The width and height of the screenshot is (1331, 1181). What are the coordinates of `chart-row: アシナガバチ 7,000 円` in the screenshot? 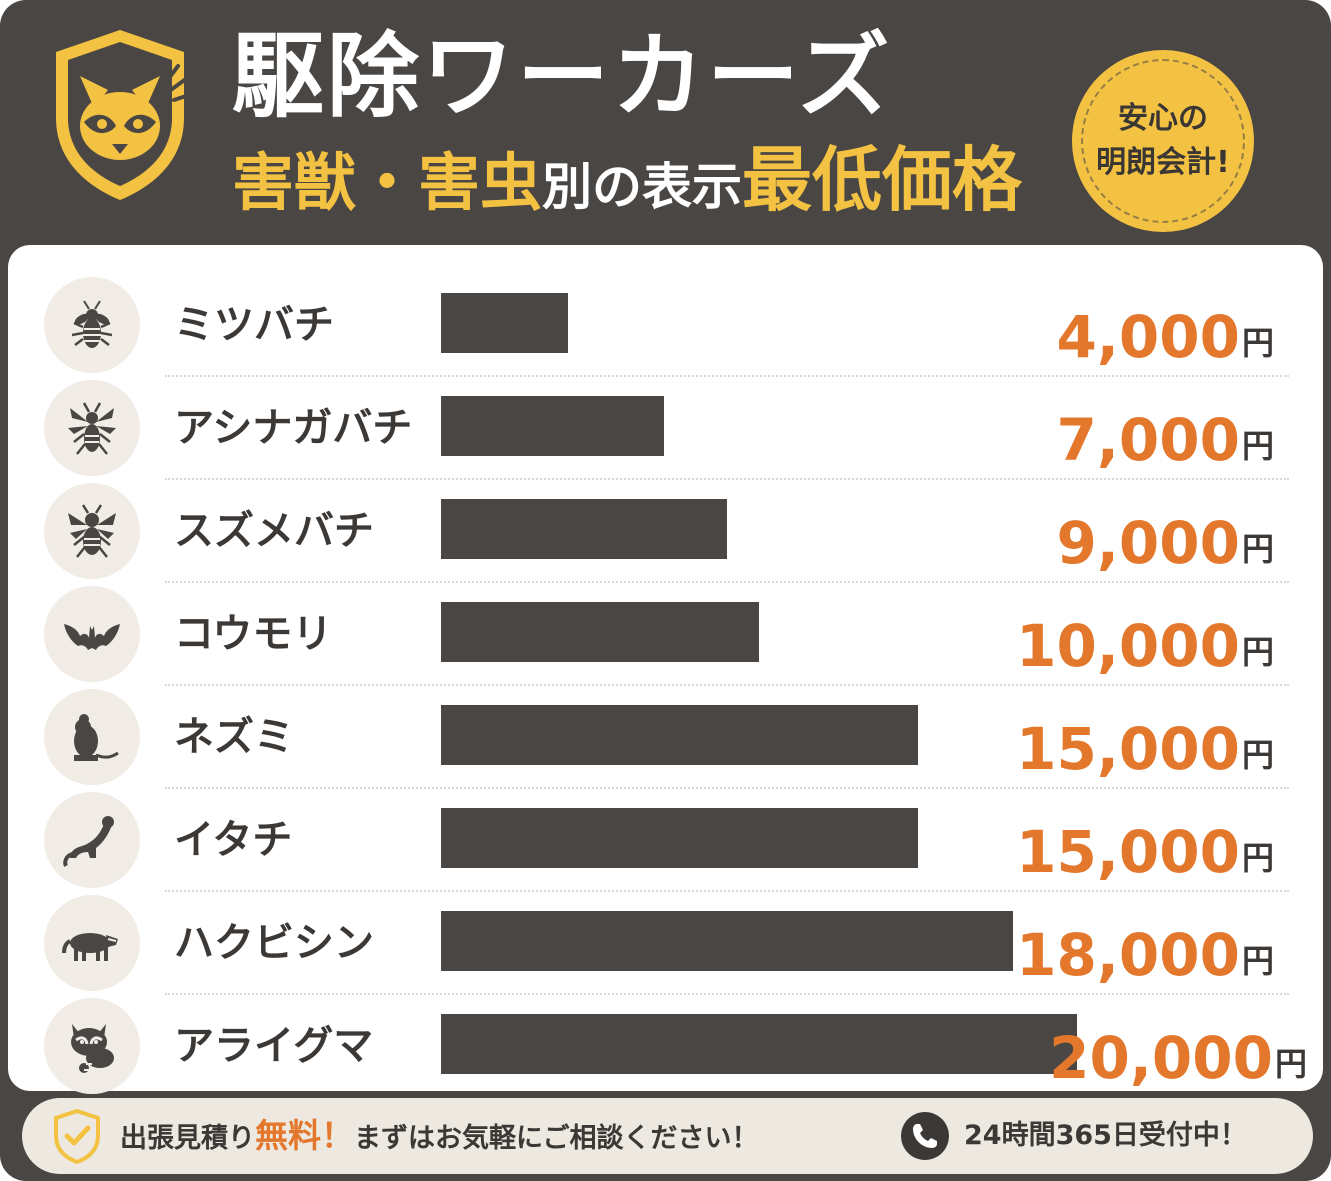 It's located at (665, 428).